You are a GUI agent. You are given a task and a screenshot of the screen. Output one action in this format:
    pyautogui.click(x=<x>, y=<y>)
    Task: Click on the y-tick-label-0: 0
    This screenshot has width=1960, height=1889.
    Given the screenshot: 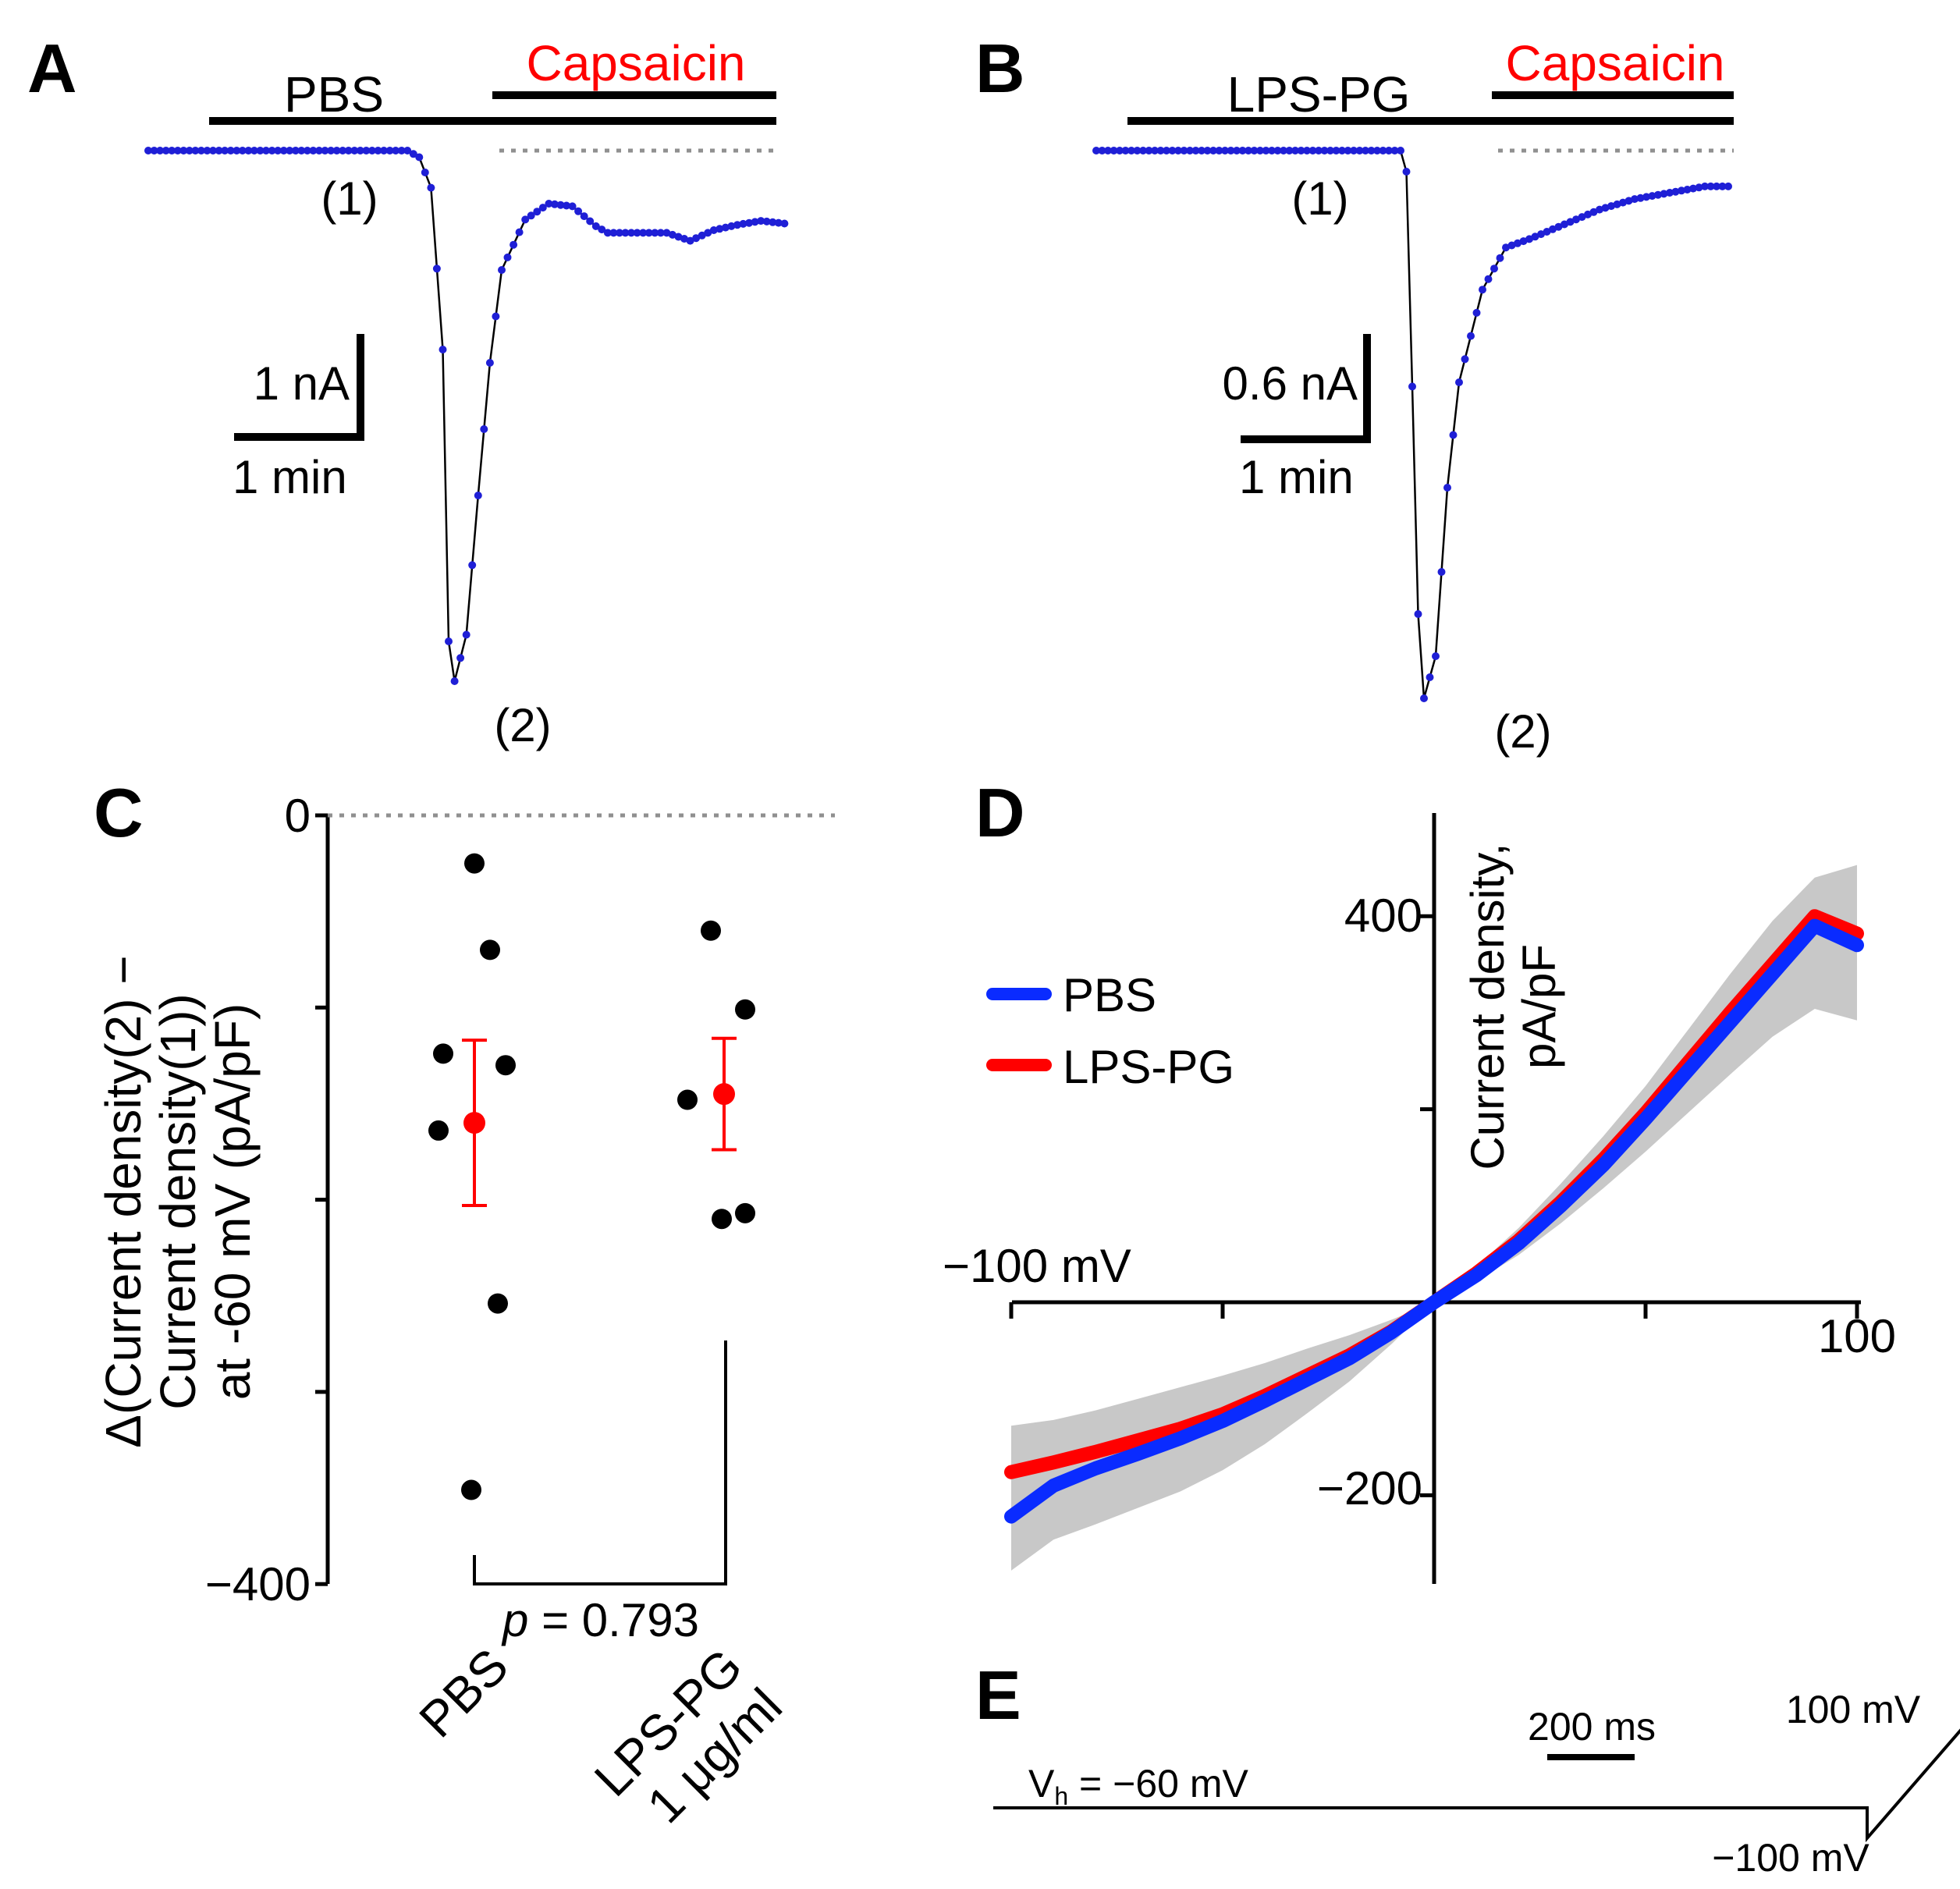 What is the action you would take?
    pyautogui.click(x=298, y=816)
    